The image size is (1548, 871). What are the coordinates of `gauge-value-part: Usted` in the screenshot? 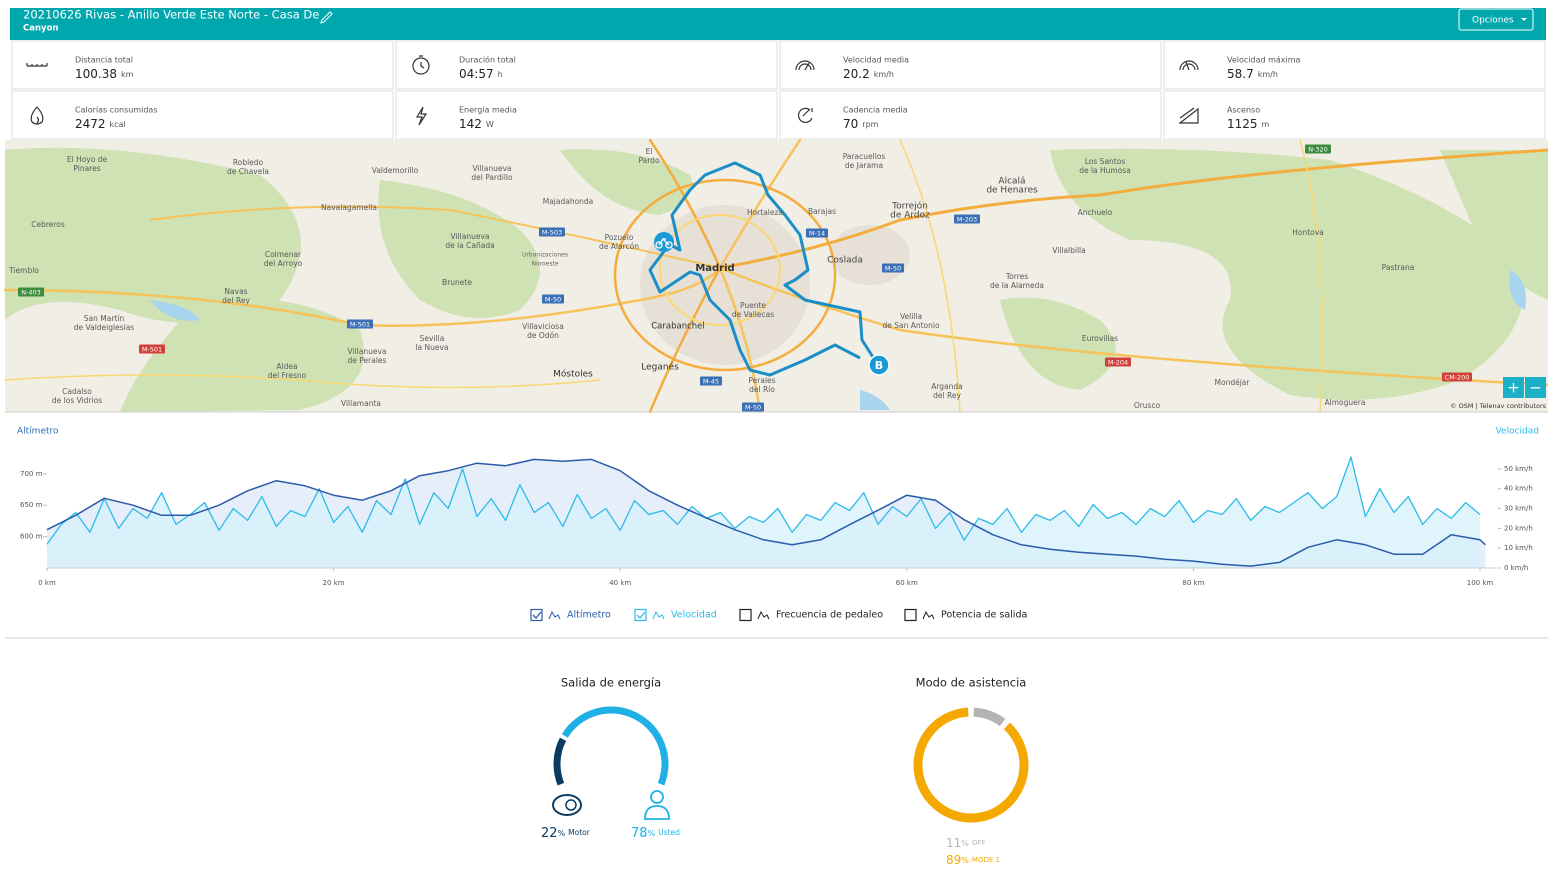 It's located at (669, 832).